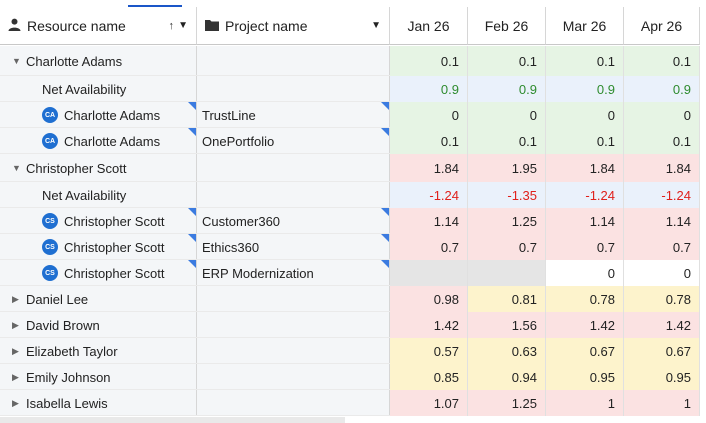 This screenshot has height=423, width=706. Describe the element at coordinates (293, 247) in the screenshot. I see `project-name-cell: Ethics360` at that location.